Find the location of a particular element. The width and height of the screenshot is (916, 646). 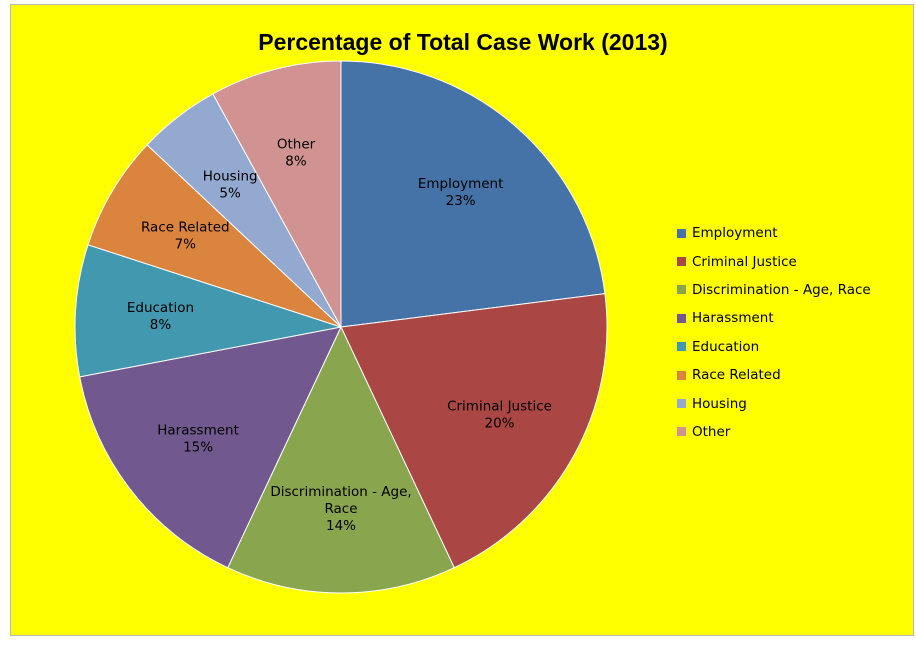

slice-label-line: 5% is located at coordinates (230, 194).